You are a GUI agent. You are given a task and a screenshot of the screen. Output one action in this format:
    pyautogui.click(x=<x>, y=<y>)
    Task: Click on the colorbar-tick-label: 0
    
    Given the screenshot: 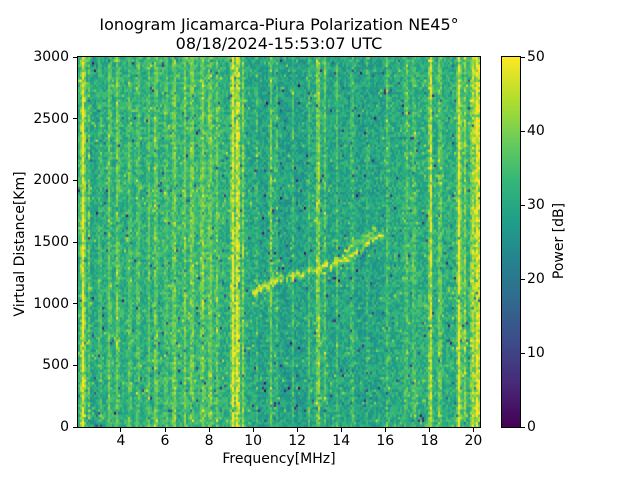 What is the action you would take?
    pyautogui.click(x=531, y=427)
    